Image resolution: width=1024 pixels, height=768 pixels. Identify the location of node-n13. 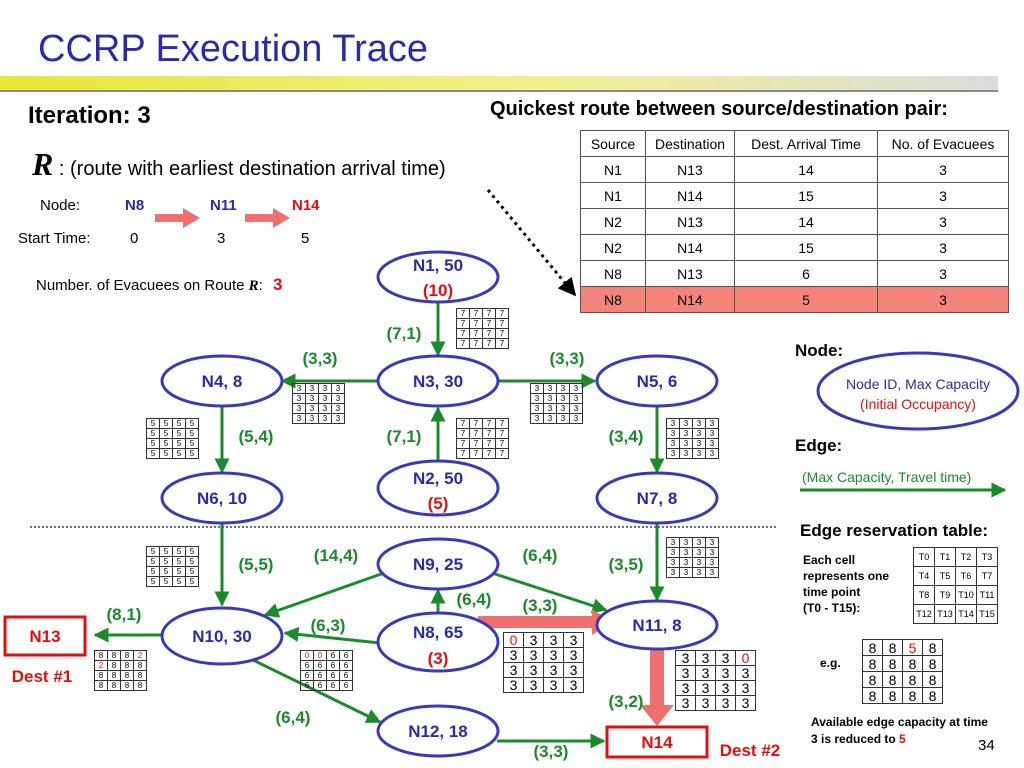
(45, 636).